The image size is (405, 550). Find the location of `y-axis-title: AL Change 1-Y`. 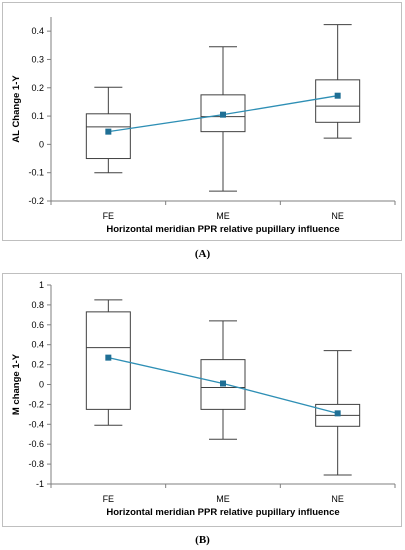

y-axis-title: AL Change 1-Y is located at coordinates (16, 109).